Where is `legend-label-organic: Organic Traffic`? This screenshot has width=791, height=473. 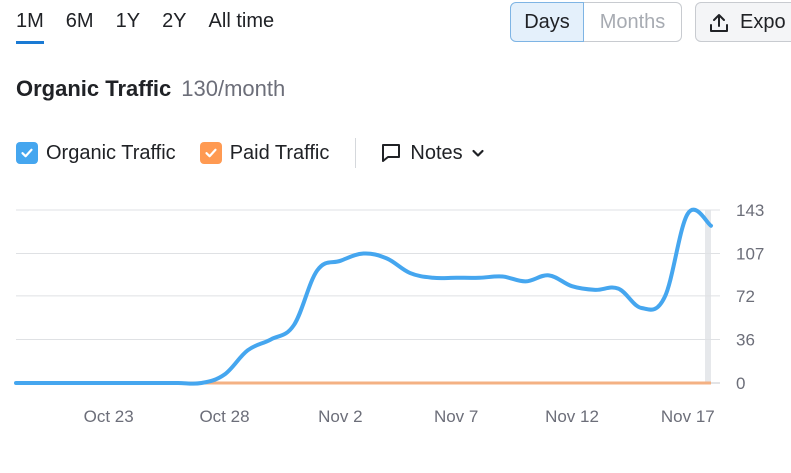
legend-label-organic: Organic Traffic is located at coordinates (111, 152).